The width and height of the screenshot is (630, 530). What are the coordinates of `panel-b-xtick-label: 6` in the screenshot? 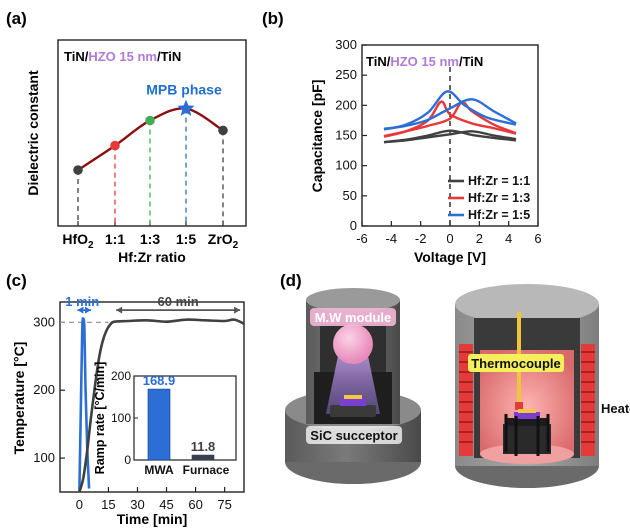 It's located at (537, 238).